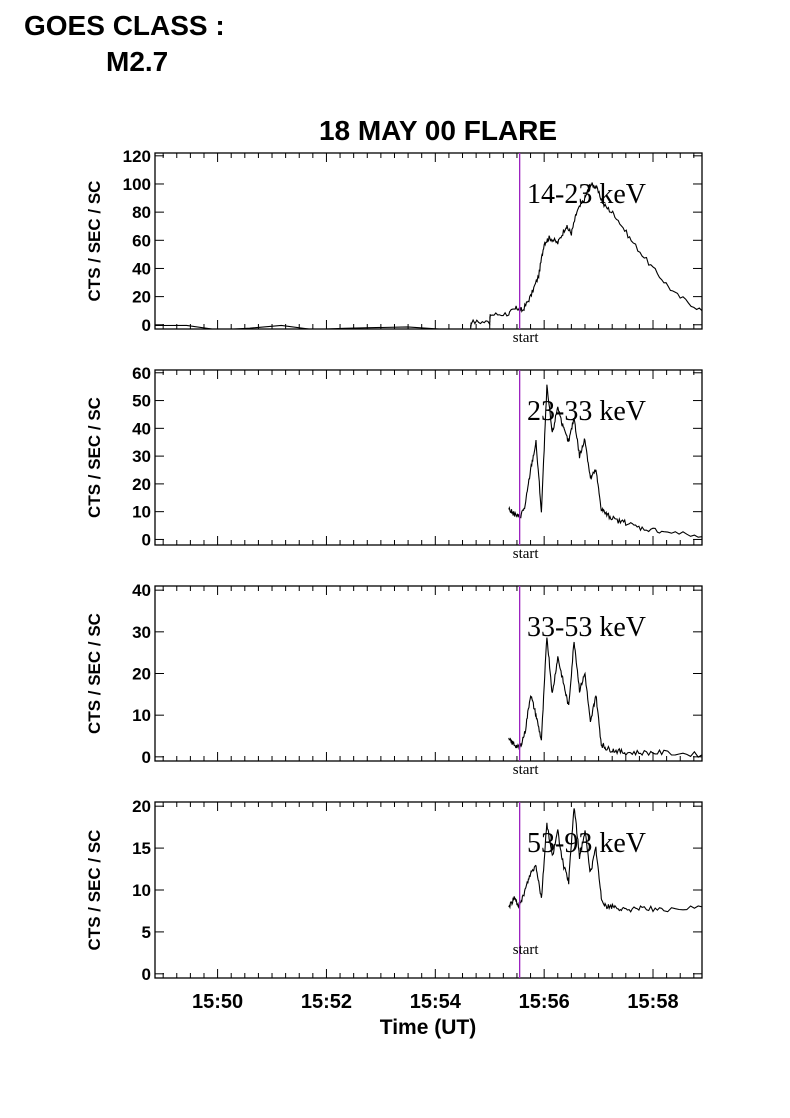 This screenshot has height=1118, width=790. I want to click on energy-band-label: 33-53 keV, so click(586, 627).